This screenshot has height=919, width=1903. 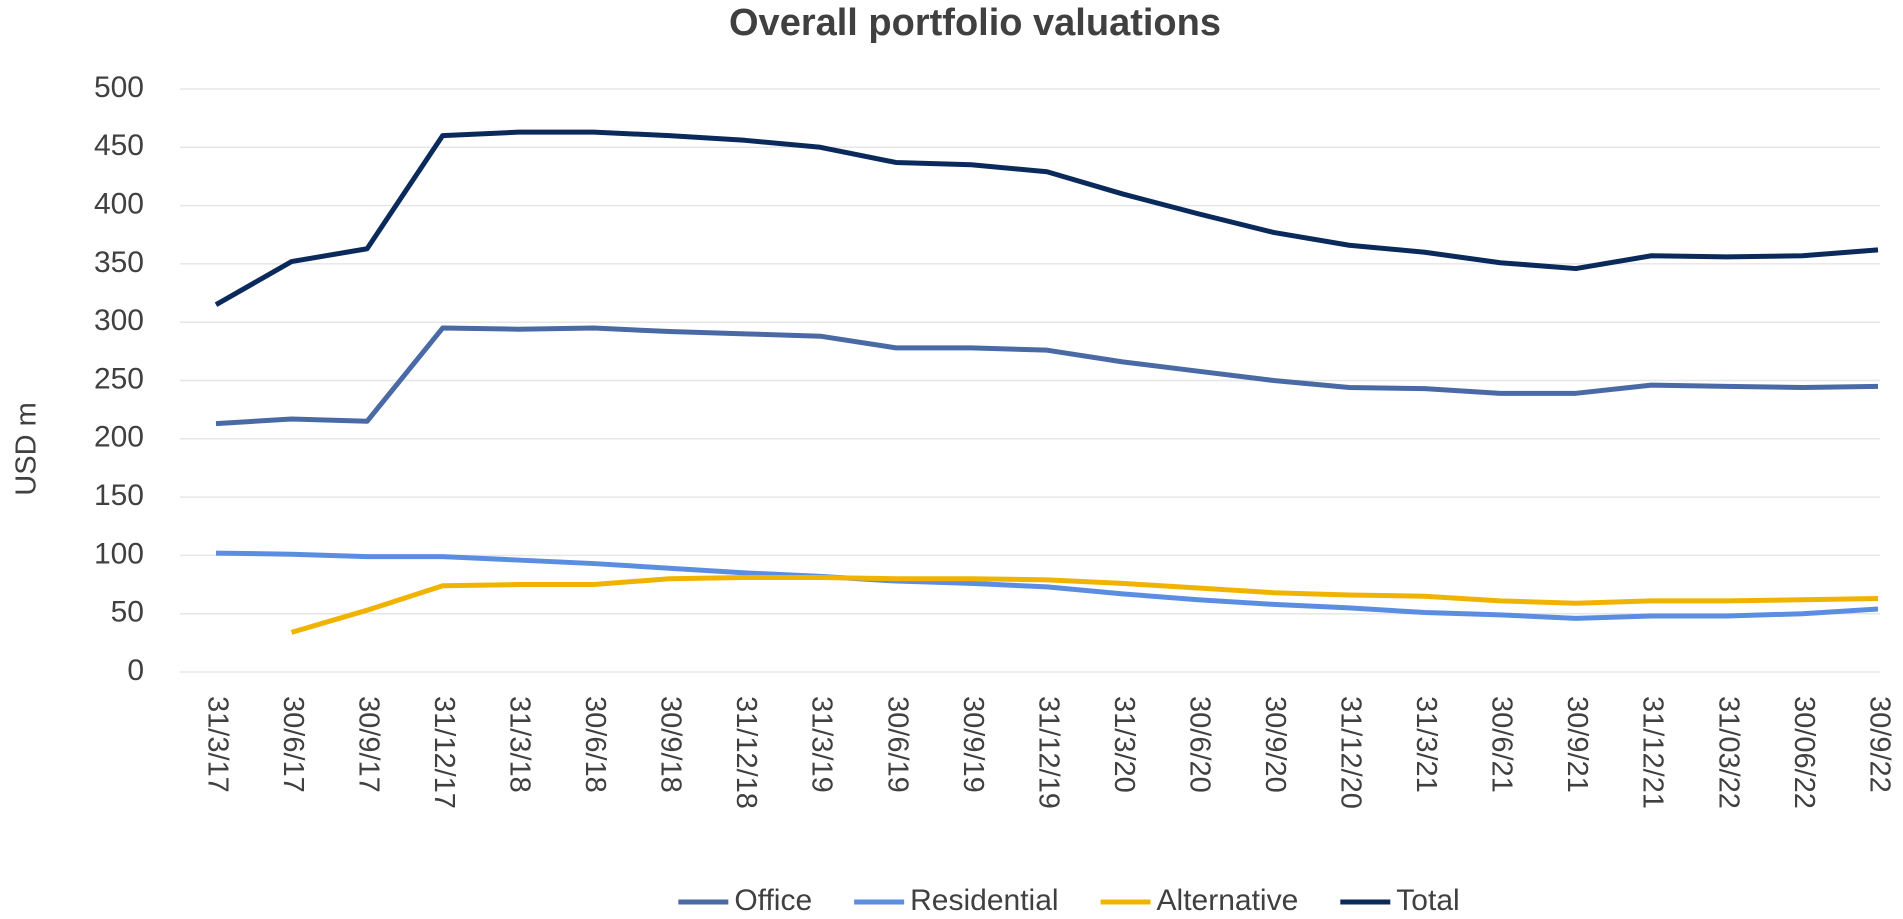 I want to click on x-tick-label: 31/3/17, so click(x=217, y=744).